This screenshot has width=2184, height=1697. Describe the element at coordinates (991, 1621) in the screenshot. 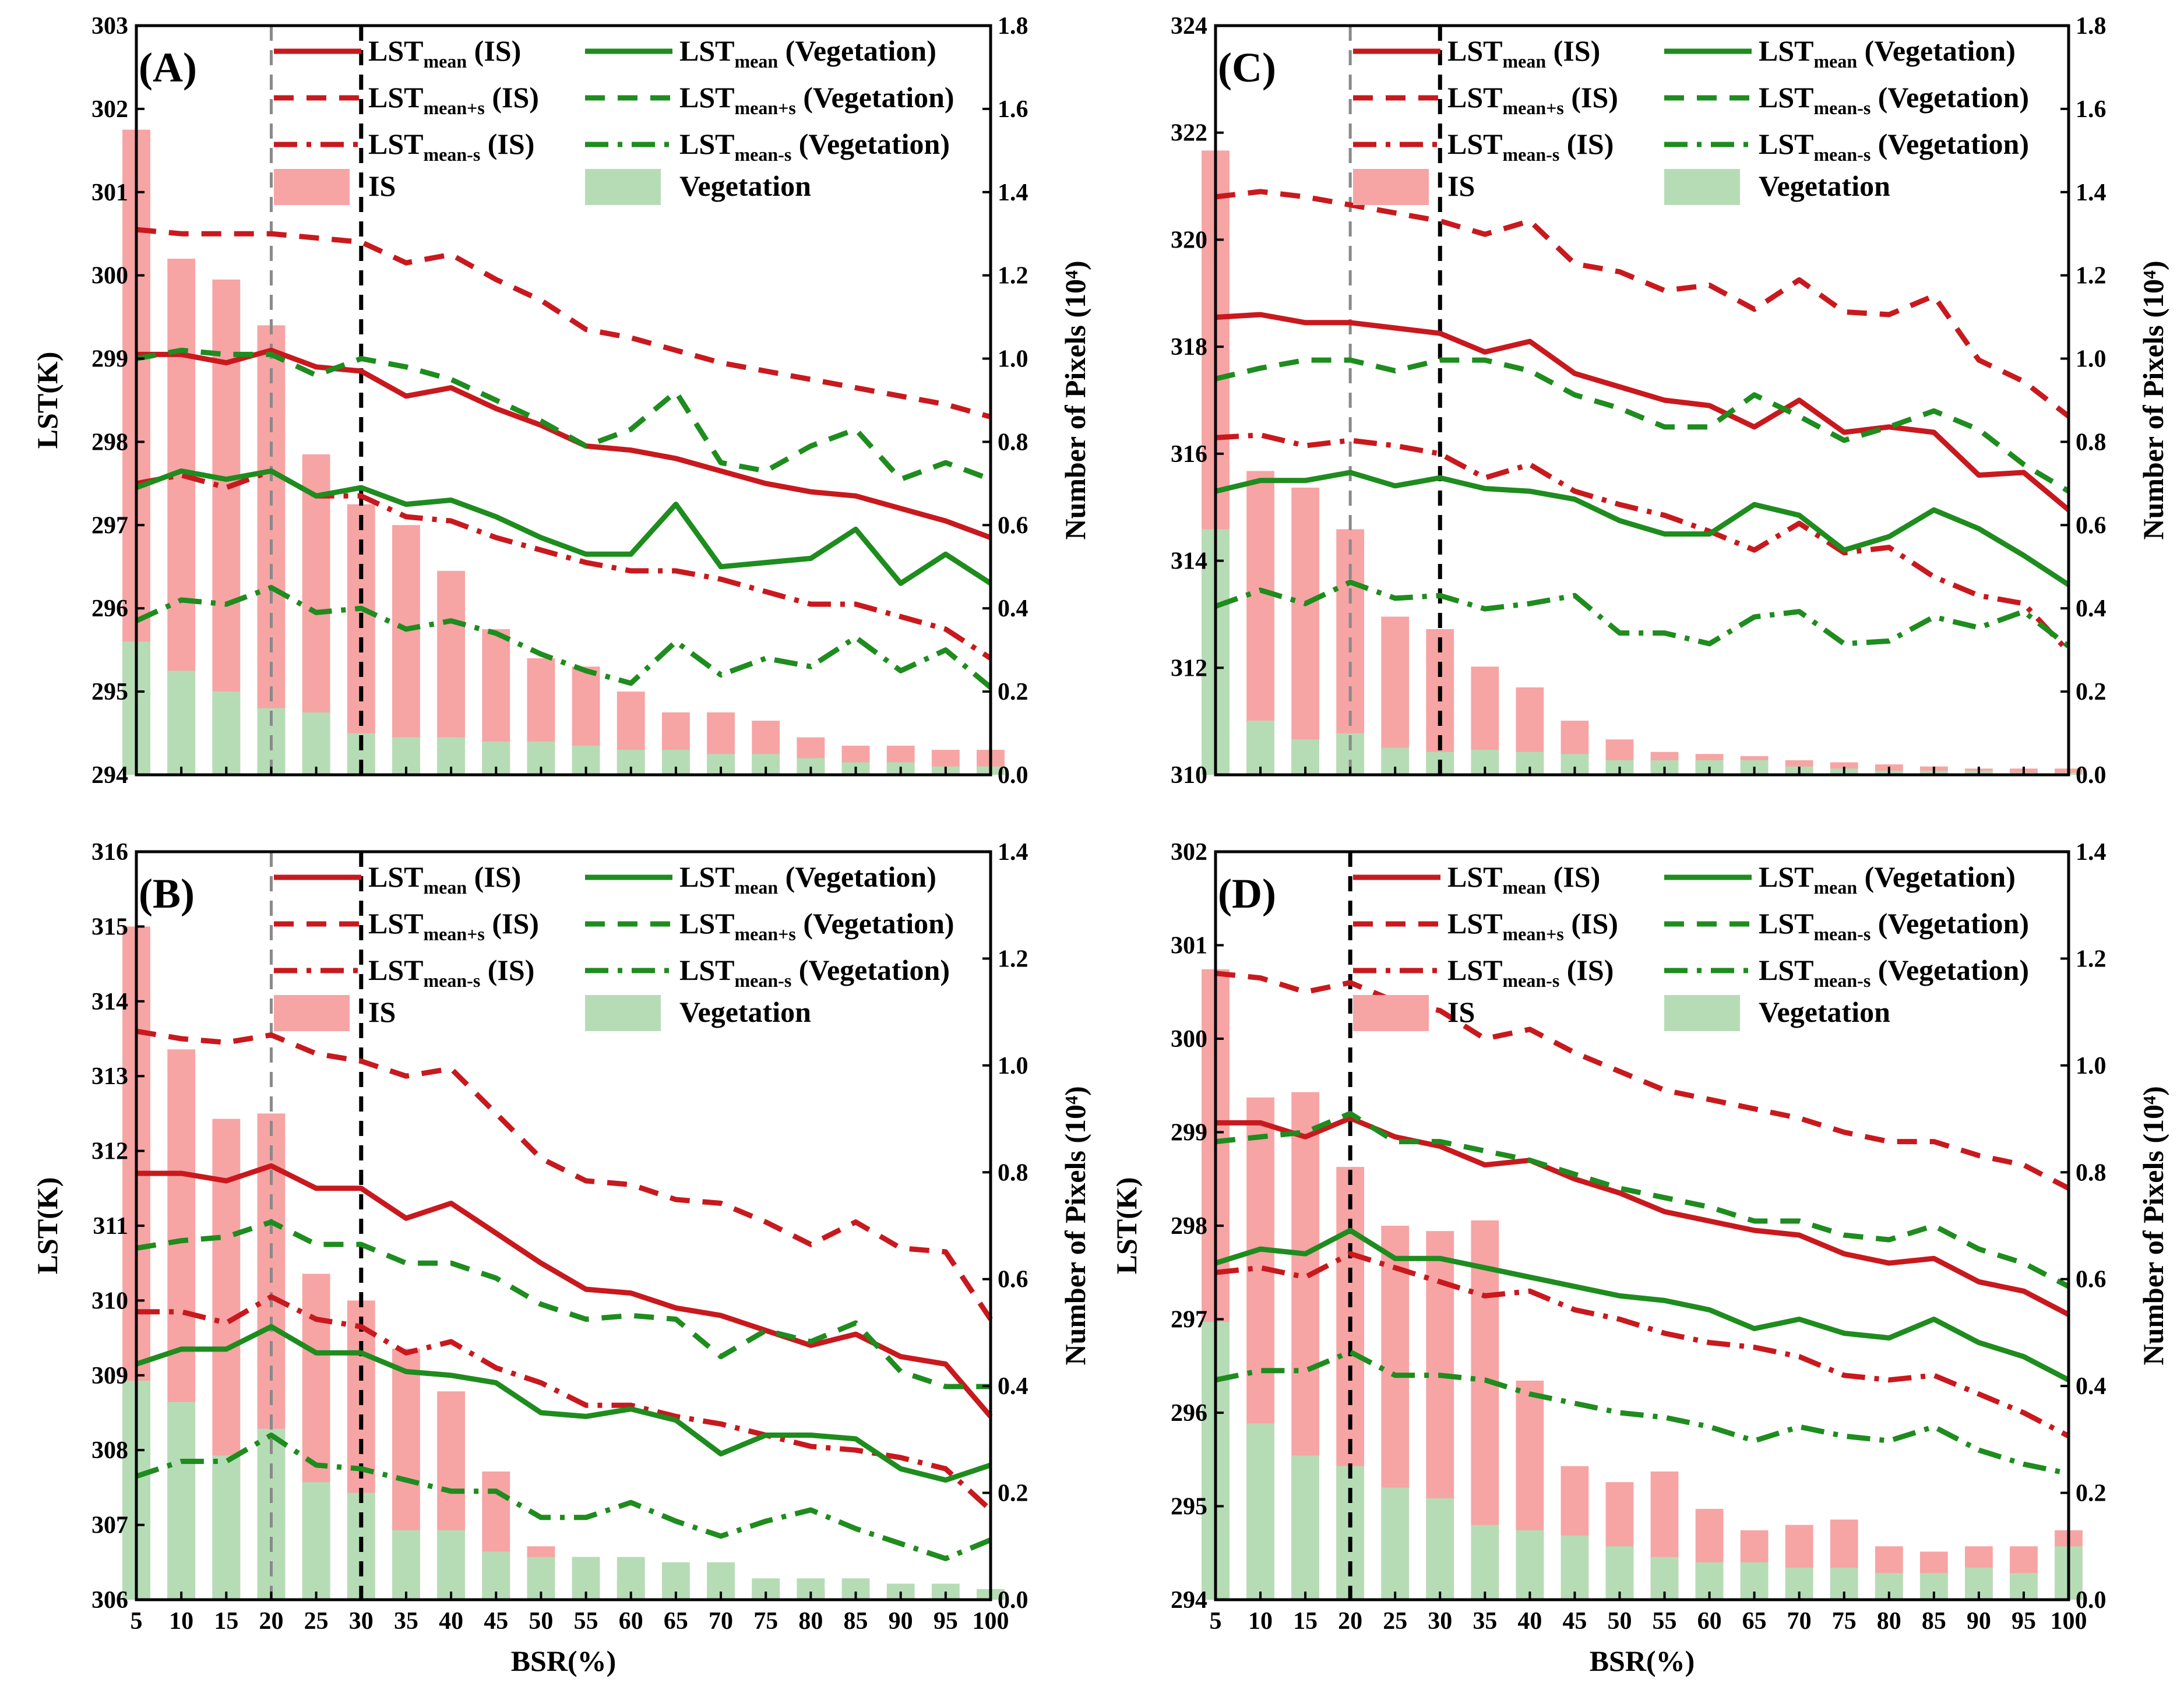

I see `x-tick-label: 100` at that location.